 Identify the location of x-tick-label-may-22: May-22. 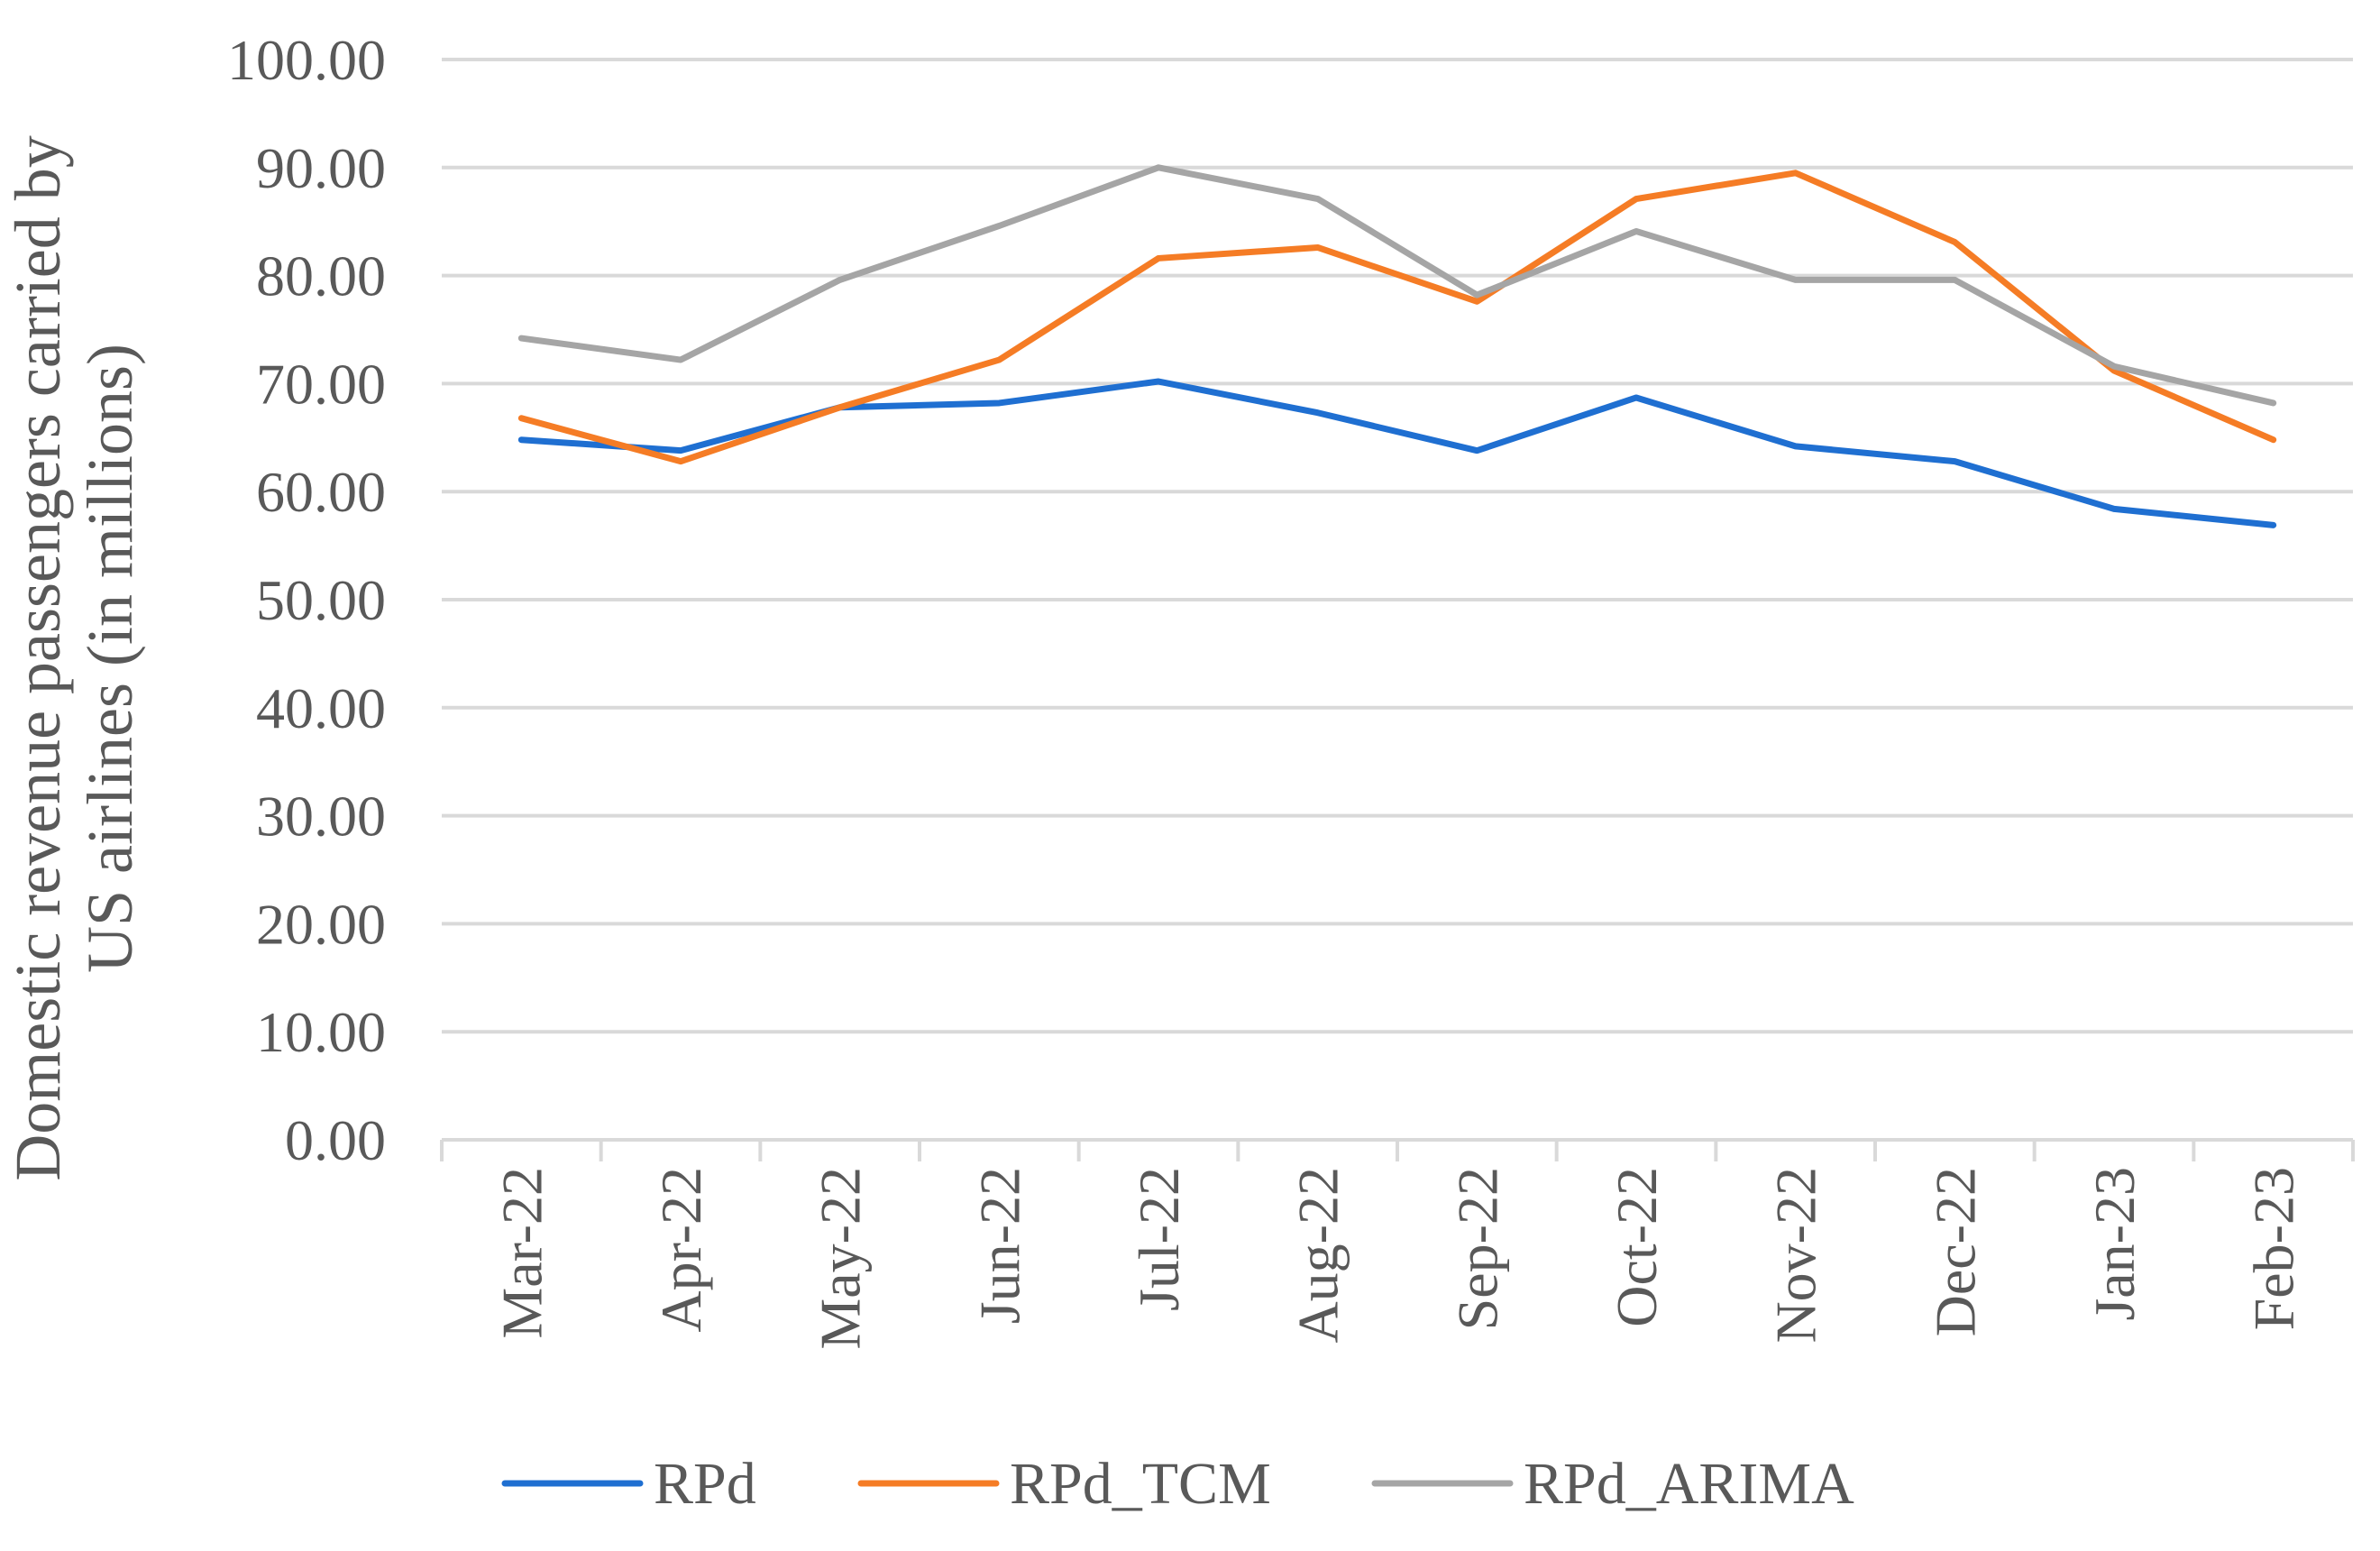
(841, 1258).